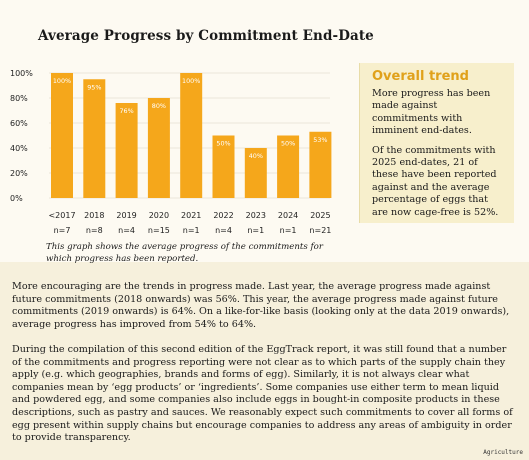 Image resolution: width=529 pixels, height=460 pixels. What do you see at coordinates (420, 76) in the screenshot?
I see `trend-title: Overall trend` at bounding box center [420, 76].